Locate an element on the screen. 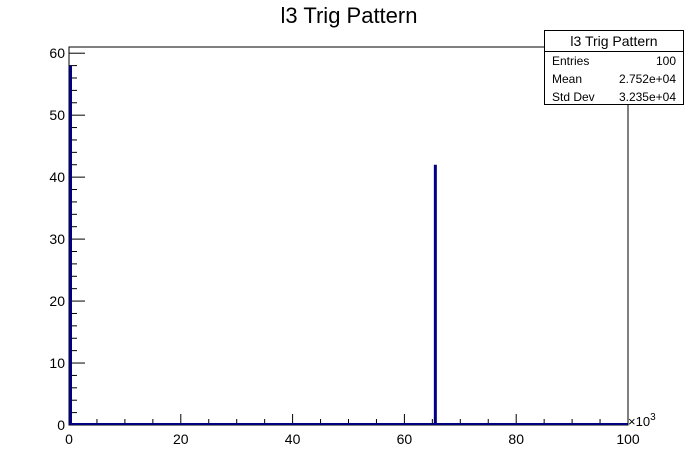 The width and height of the screenshot is (698, 473). y-tick-label: 60 is located at coordinates (57, 53).